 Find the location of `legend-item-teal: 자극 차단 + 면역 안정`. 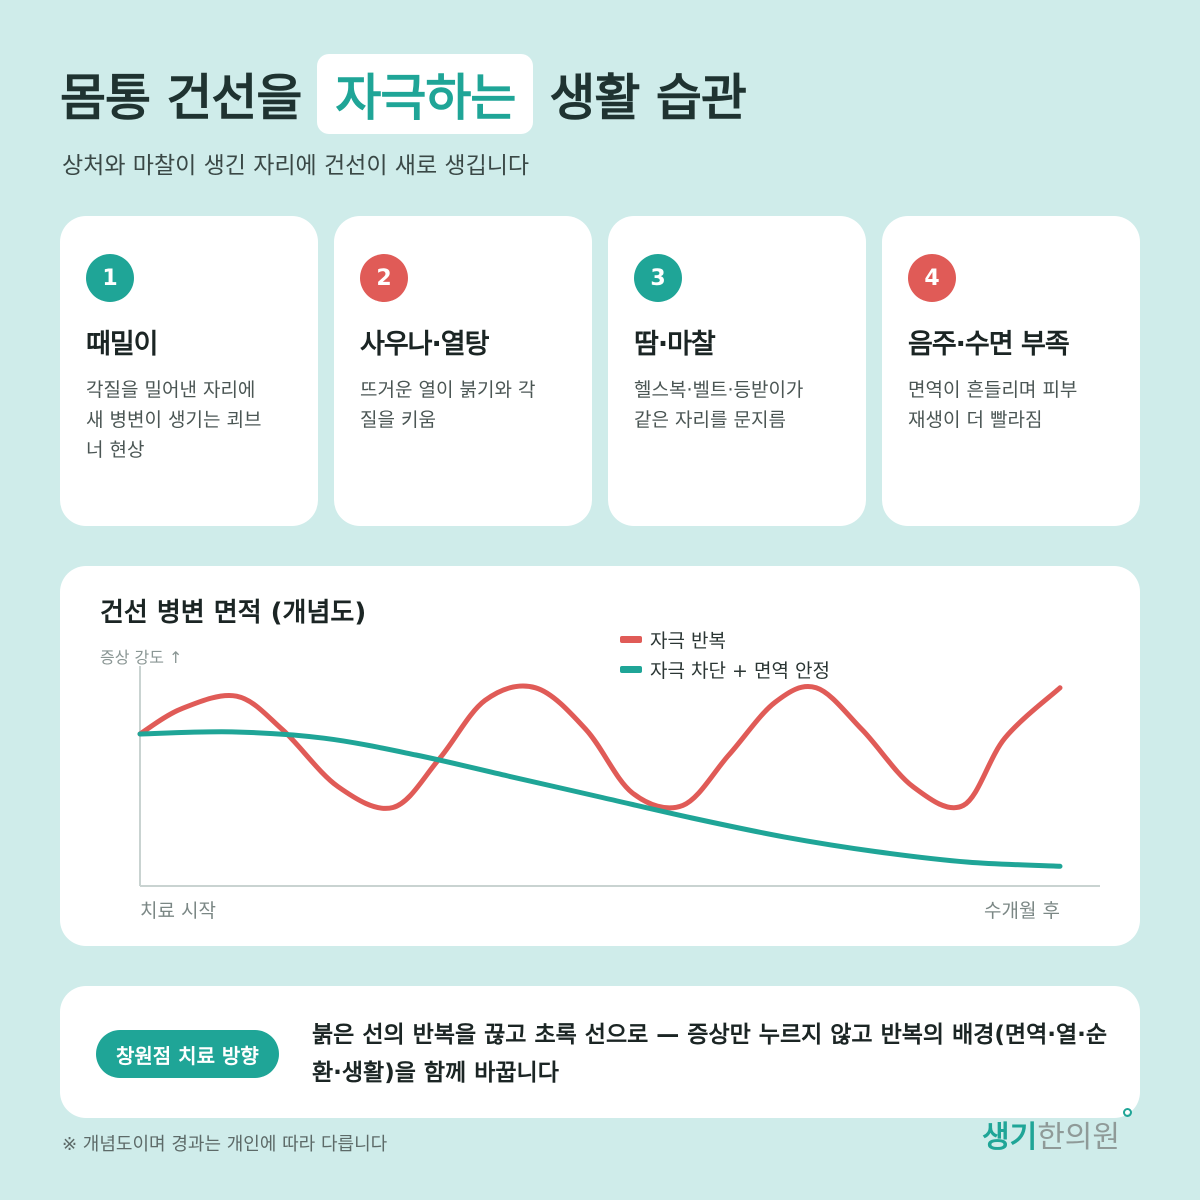

legend-item-teal: 자극 차단 + 면역 안정 is located at coordinates (725, 669).